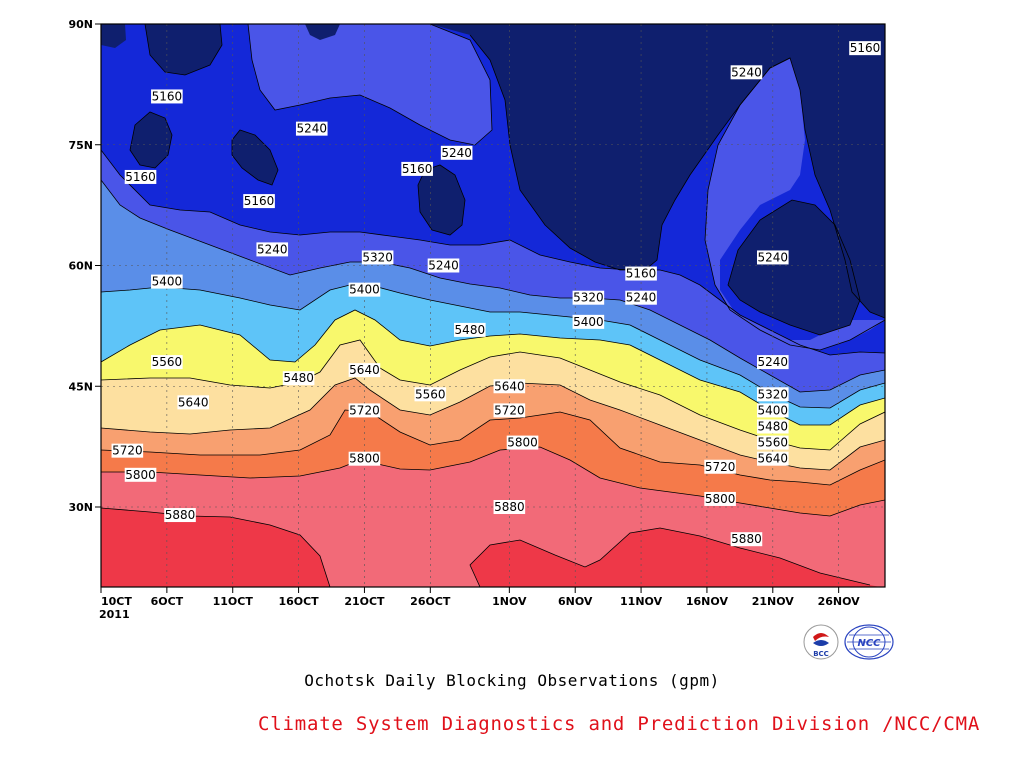 This screenshot has width=1024, height=768. I want to click on x-tick-label: 26NOV, so click(839, 601).